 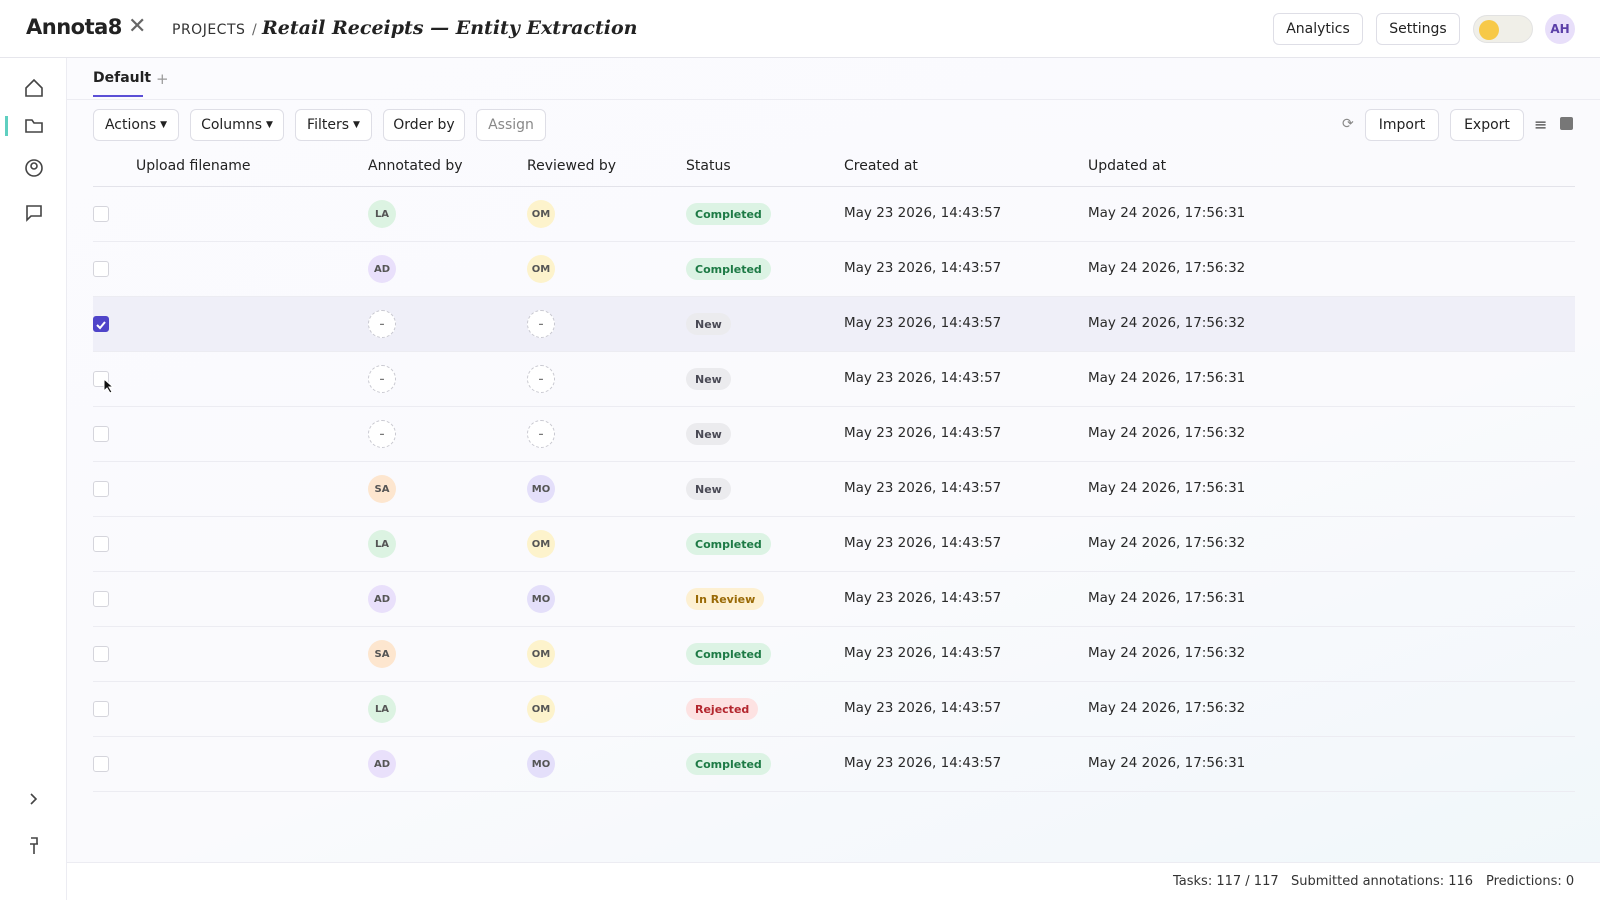 I want to click on column-header: Created at, so click(x=881, y=166).